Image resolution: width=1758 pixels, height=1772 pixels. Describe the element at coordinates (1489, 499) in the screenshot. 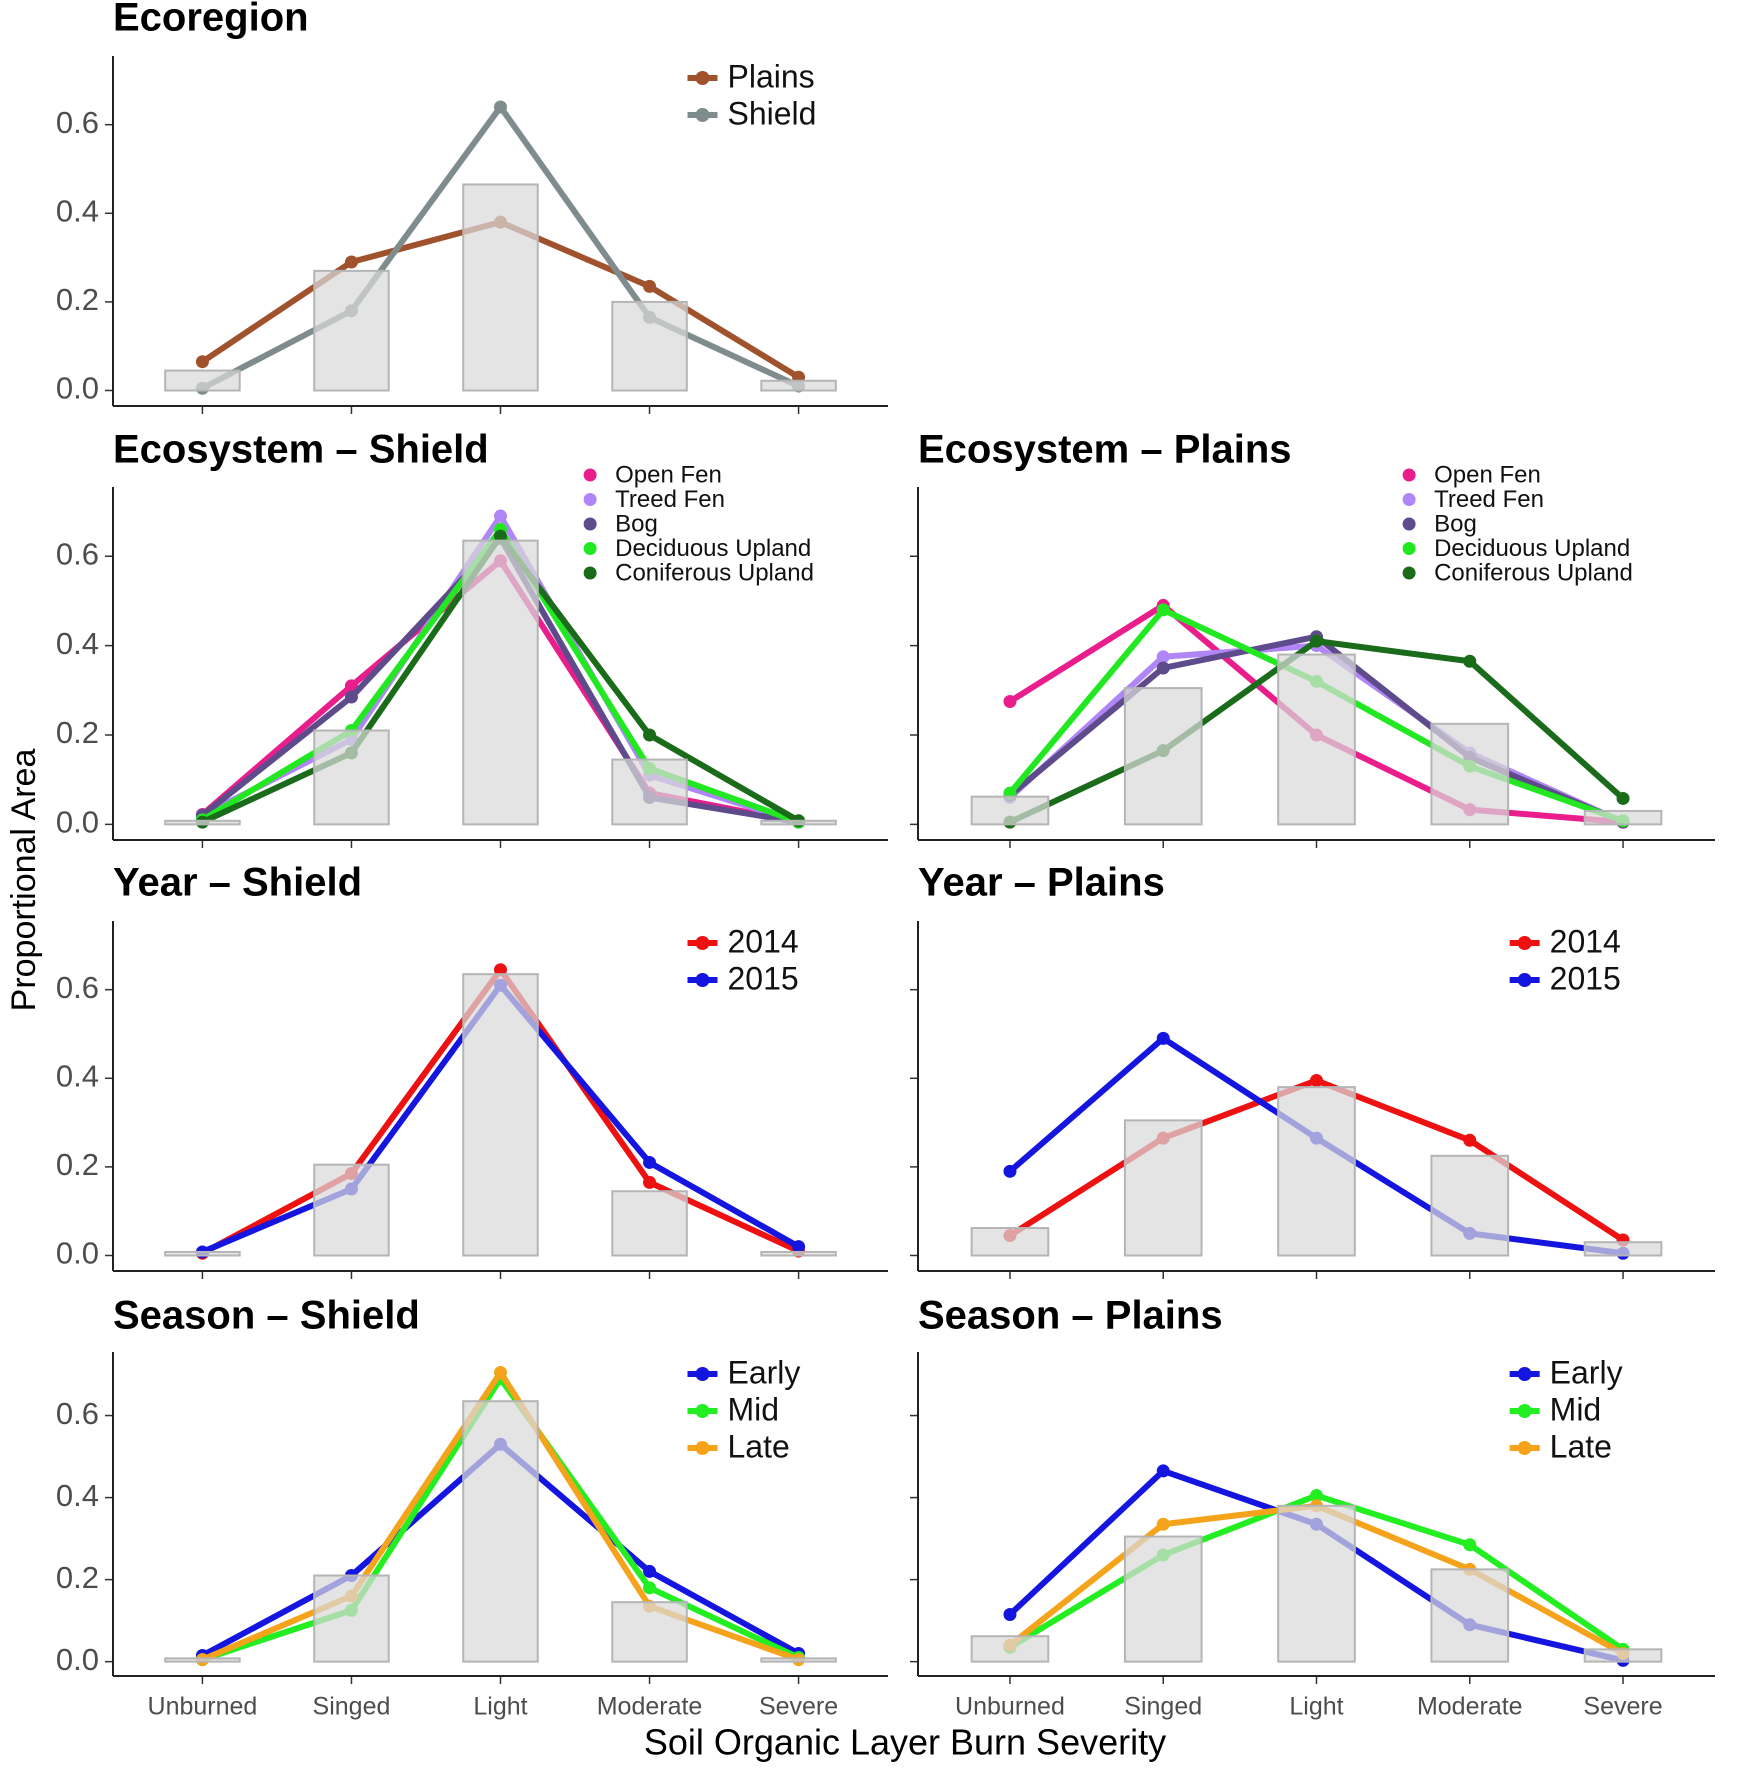

I see `legend-label: Treed Fen` at that location.